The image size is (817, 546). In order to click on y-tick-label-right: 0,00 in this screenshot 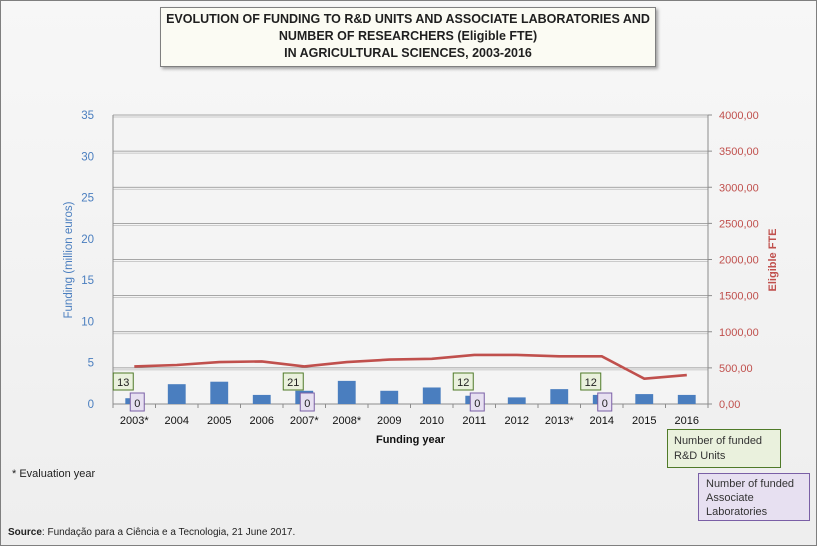, I will do `click(729, 405)`.